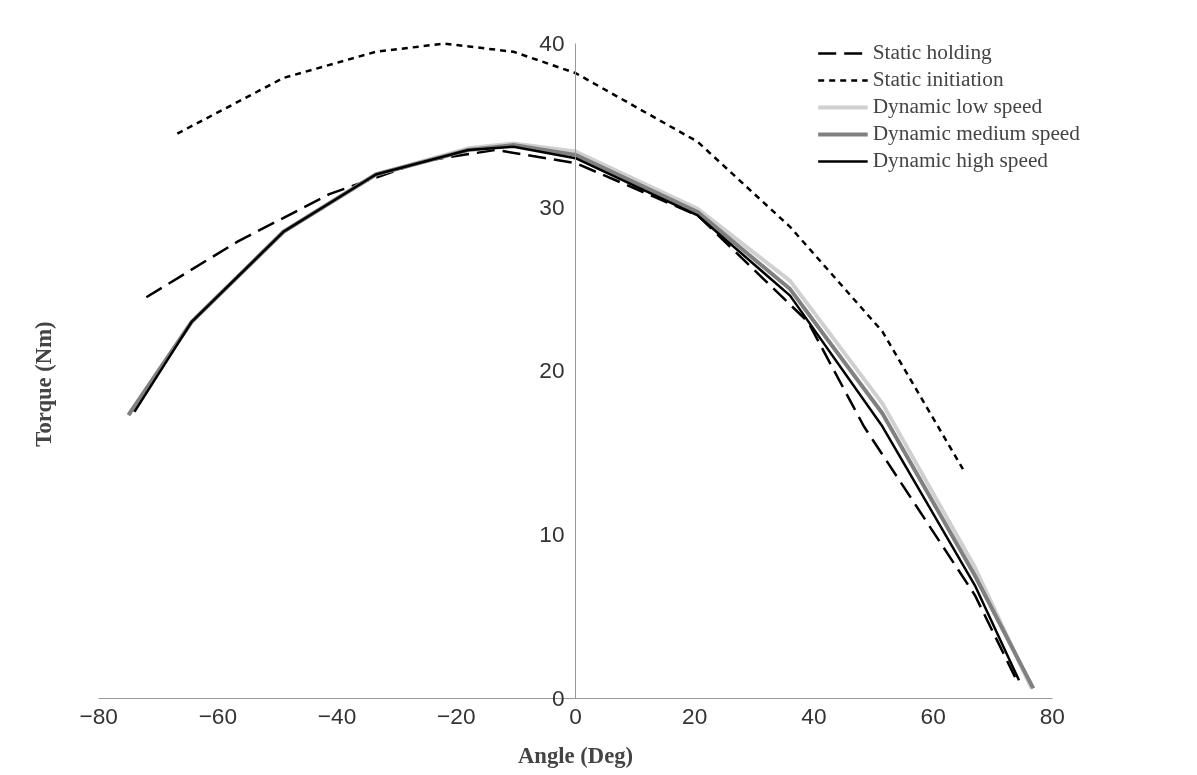  Describe the element at coordinates (552, 43) in the screenshot. I see `y-tick-label: 40` at that location.